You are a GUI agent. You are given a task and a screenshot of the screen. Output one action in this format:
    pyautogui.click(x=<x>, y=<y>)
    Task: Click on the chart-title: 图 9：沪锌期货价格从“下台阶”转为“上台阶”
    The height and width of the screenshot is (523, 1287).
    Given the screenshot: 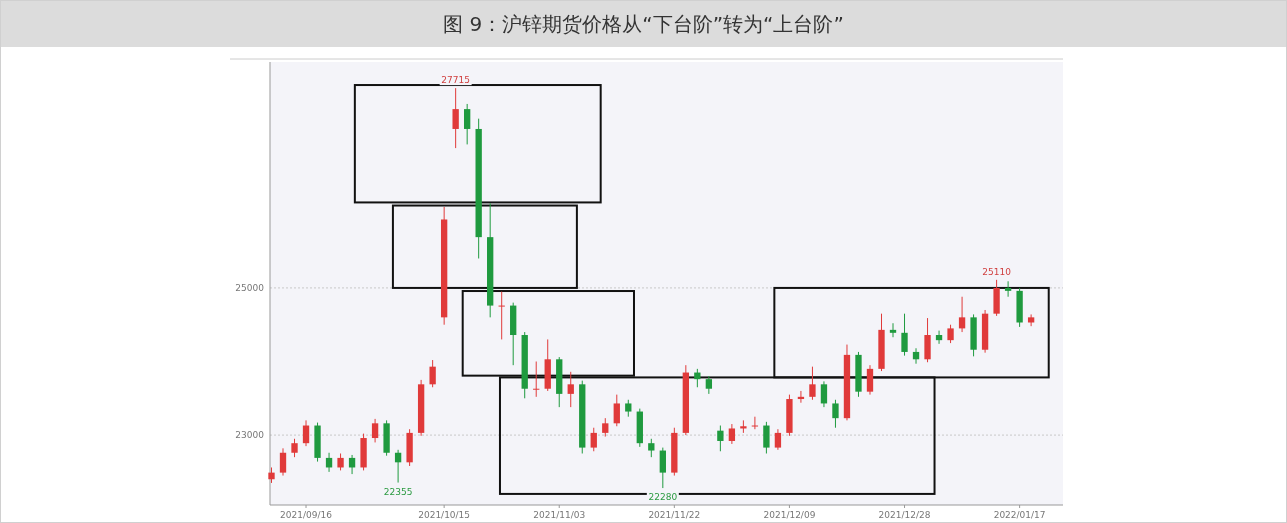 What is the action you would take?
    pyautogui.click(x=643, y=24)
    